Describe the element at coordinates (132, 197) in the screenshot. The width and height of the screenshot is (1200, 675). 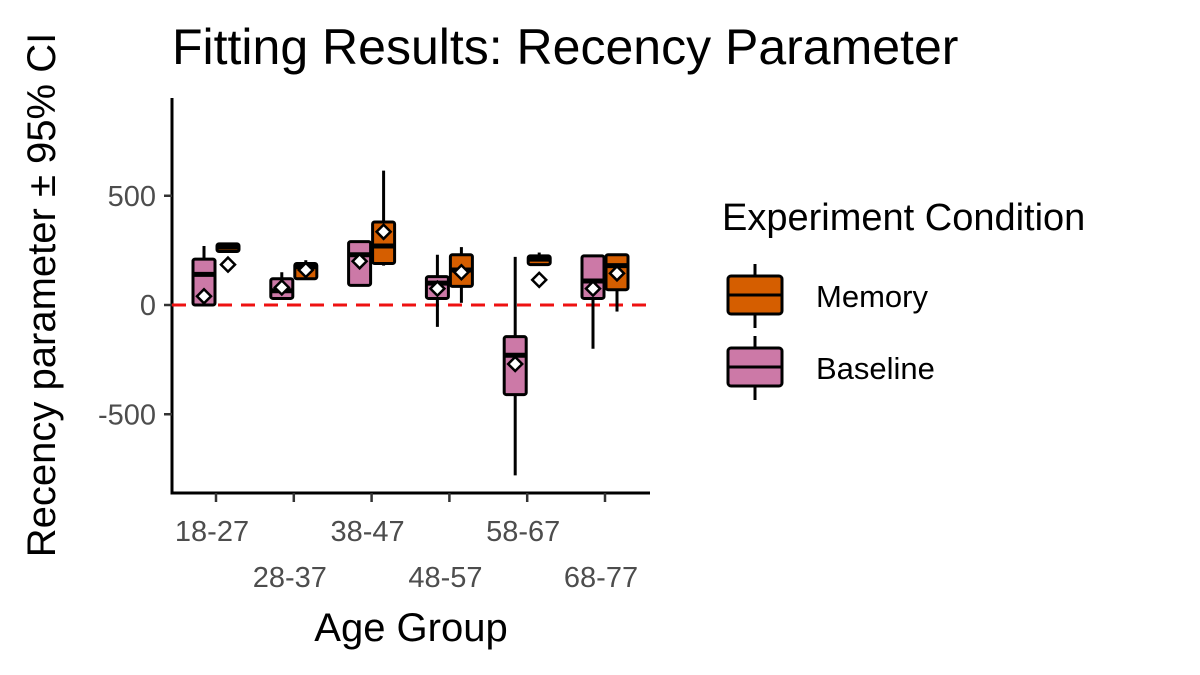
I see `y-tick-label: 500` at that location.